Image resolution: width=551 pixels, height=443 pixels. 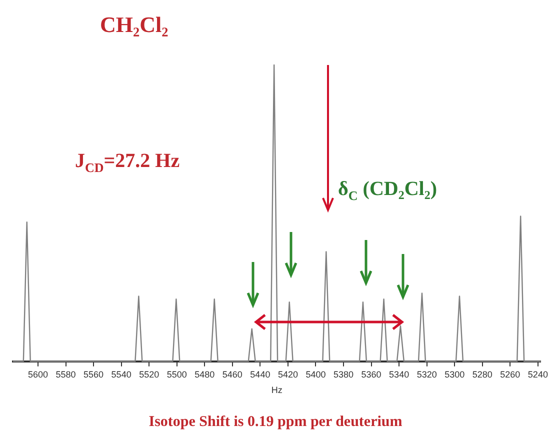 I want to click on annotation: δ$_{C}$ (CD₂Cl₂), so click(x=387, y=191).